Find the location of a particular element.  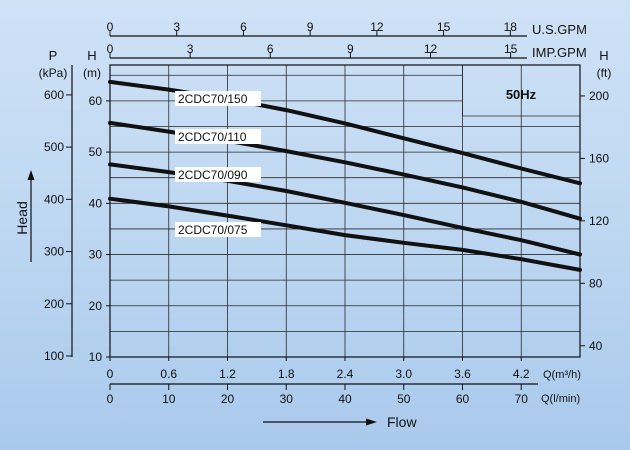

q-m3h-unit-label: Q(m³/h) is located at coordinates (562, 375).